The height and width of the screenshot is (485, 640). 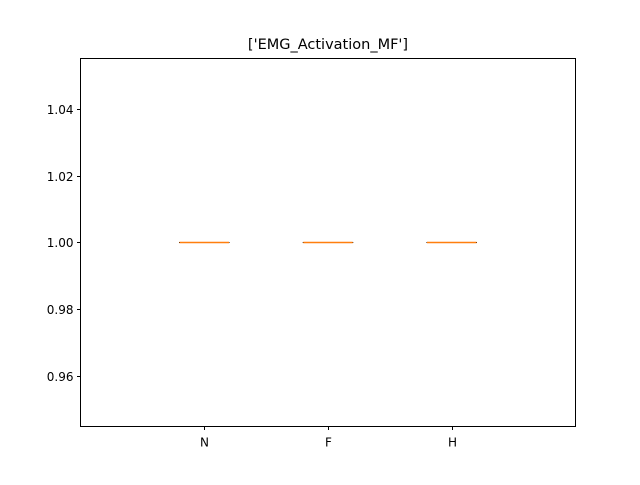 I want to click on y-tick-label: 0.96, so click(x=60, y=377).